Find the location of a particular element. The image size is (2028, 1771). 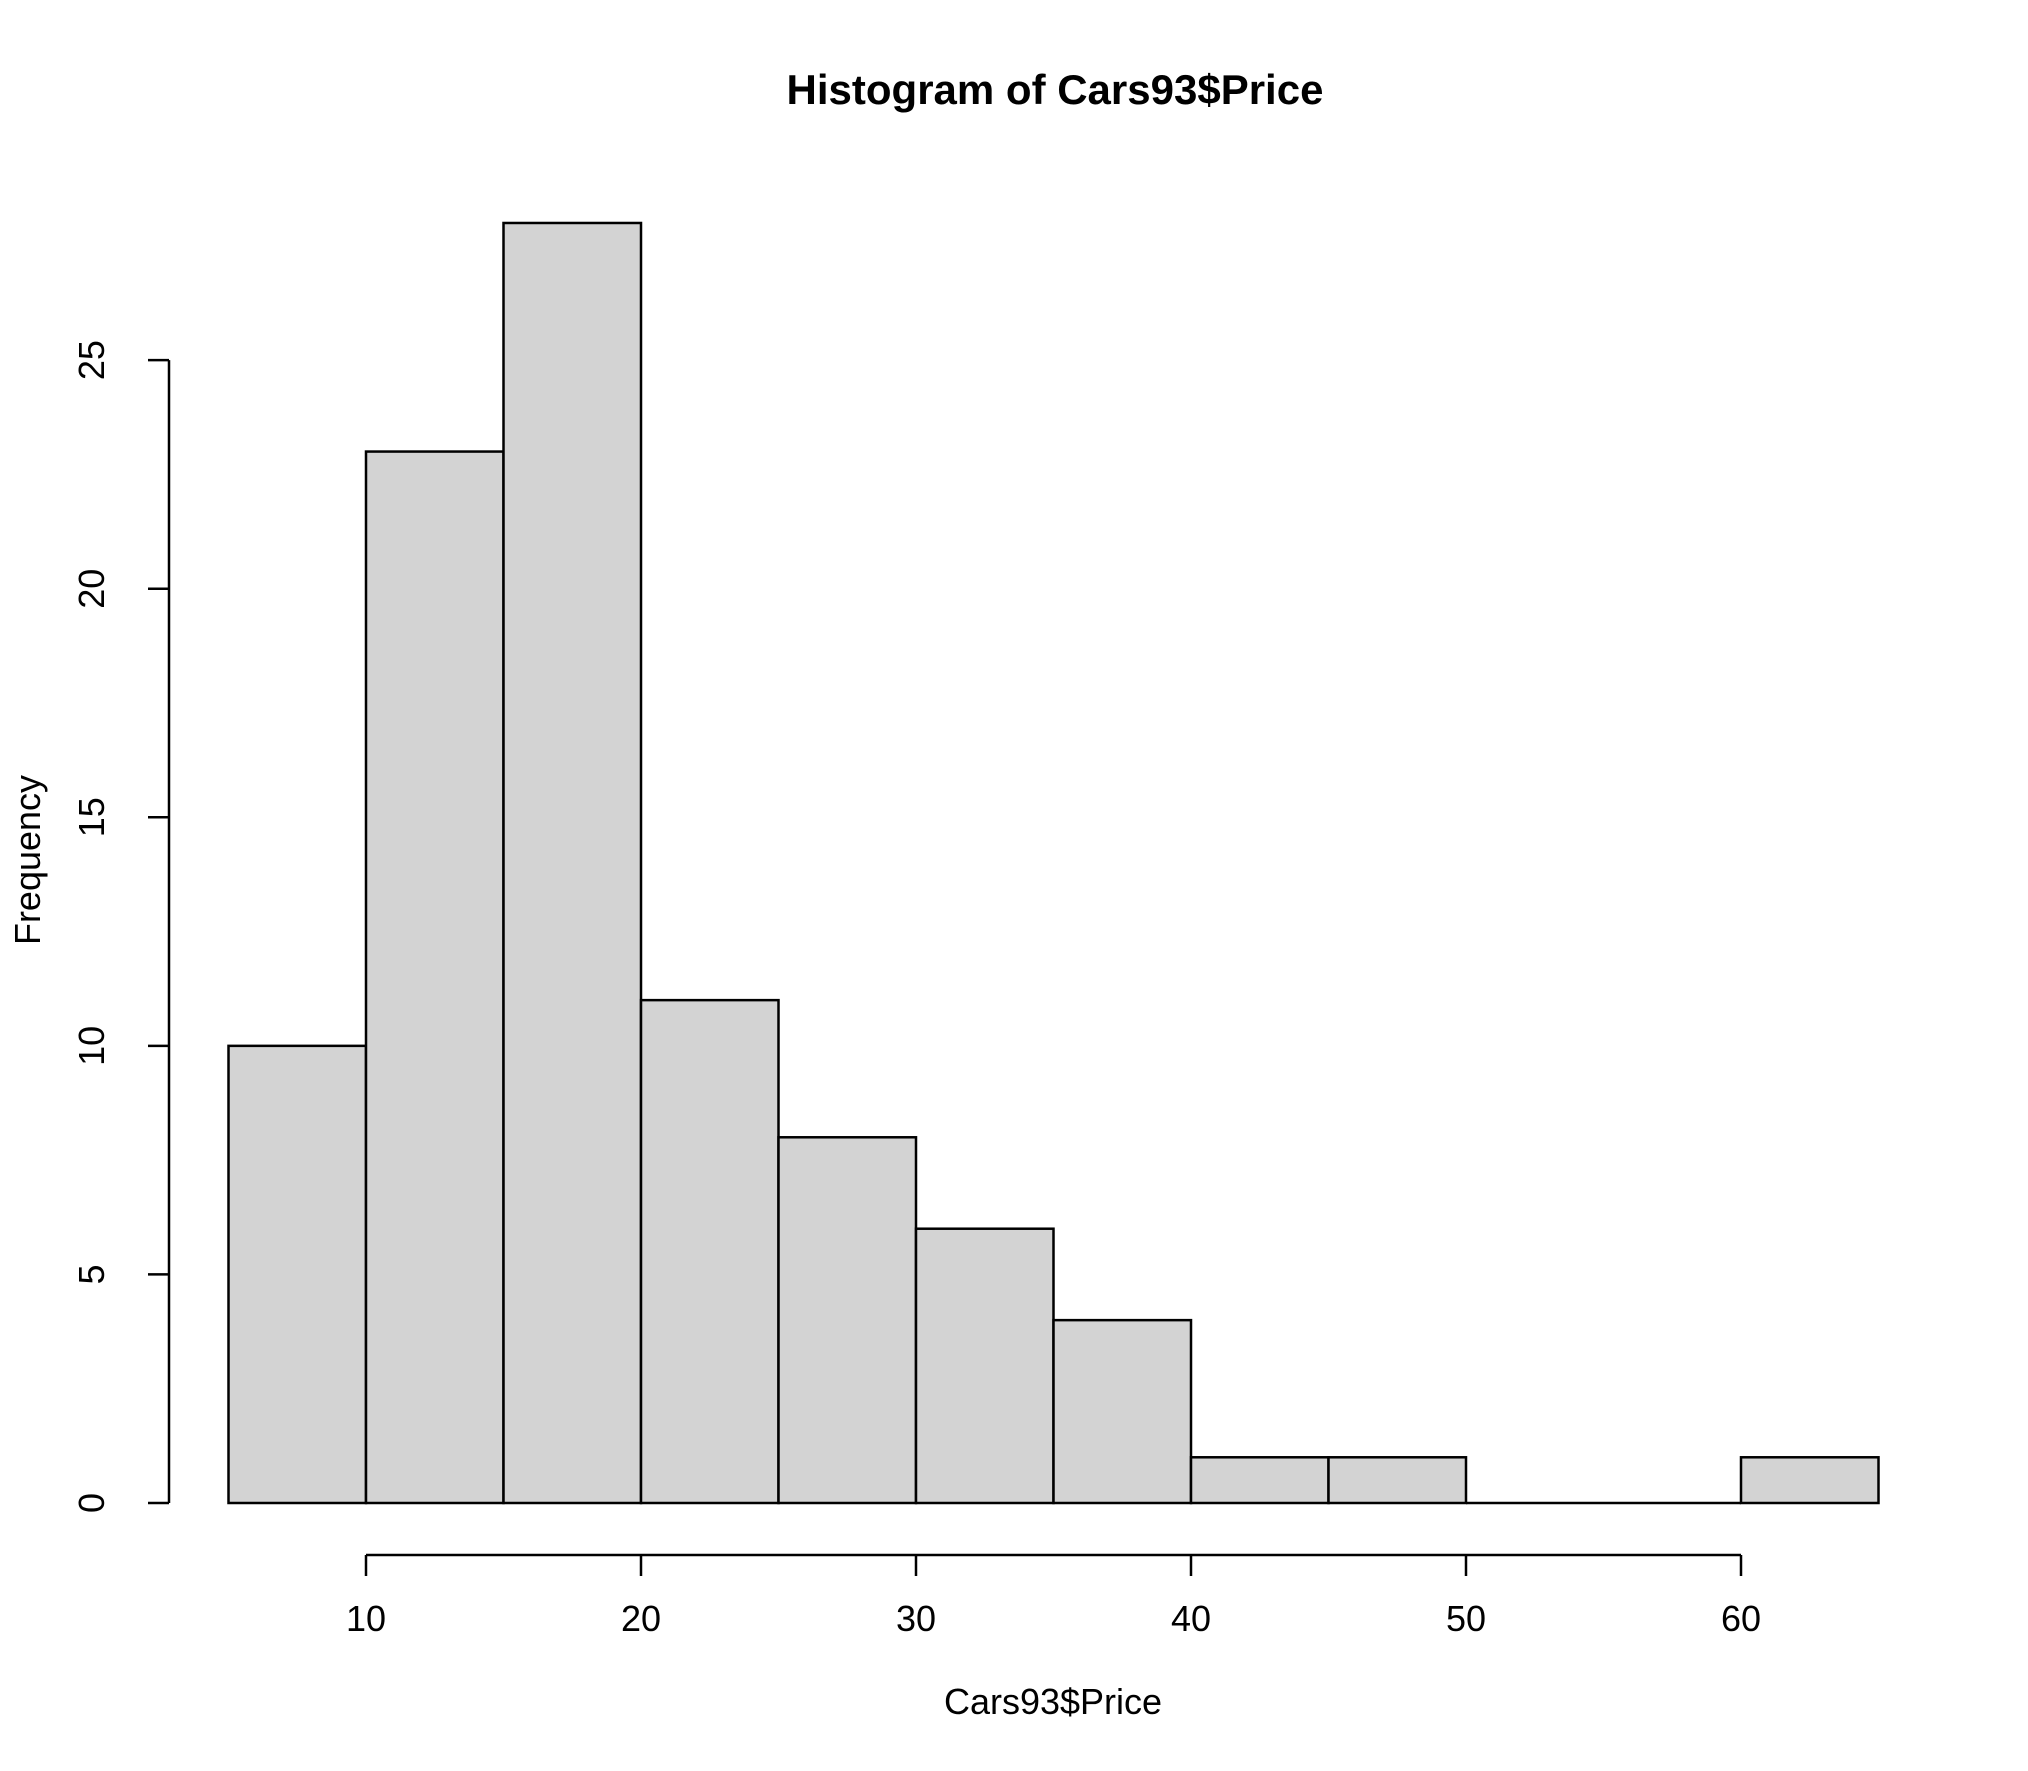

y-tick-label: 25 is located at coordinates (91, 360).